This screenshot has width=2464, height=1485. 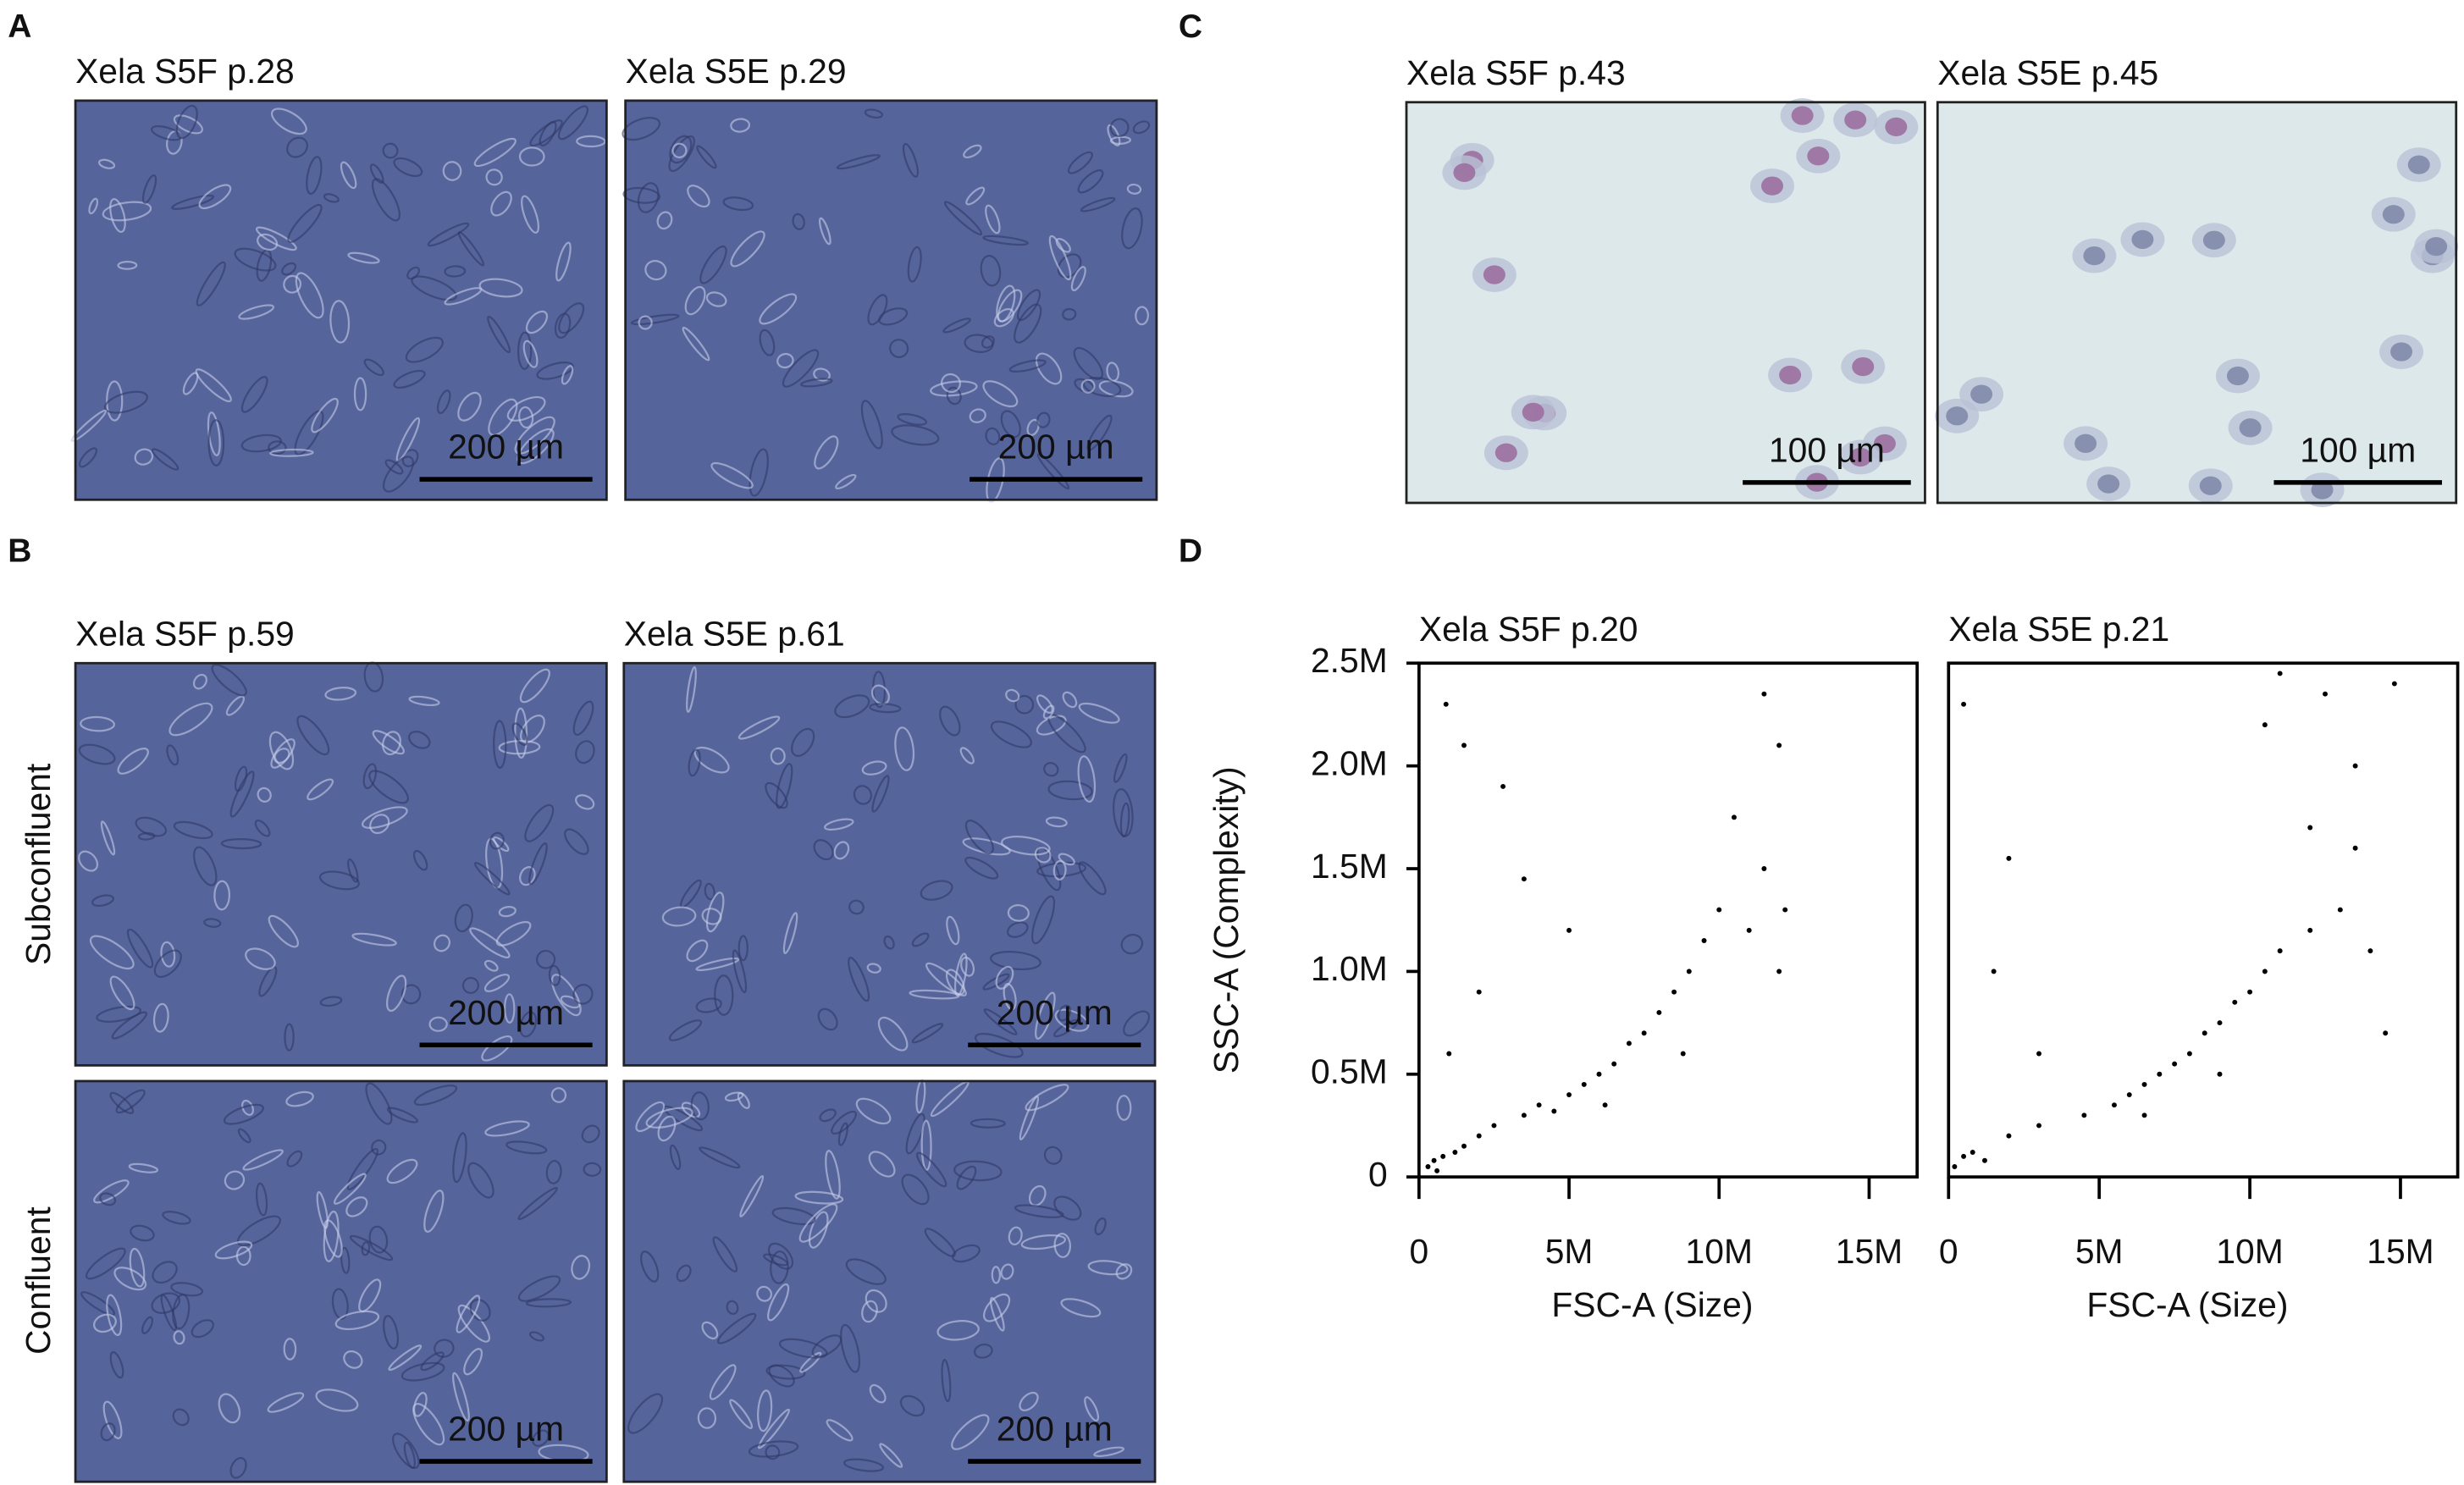 What do you see at coordinates (1349, 968) in the screenshot?
I see `y-tick-label: 1.0M` at bounding box center [1349, 968].